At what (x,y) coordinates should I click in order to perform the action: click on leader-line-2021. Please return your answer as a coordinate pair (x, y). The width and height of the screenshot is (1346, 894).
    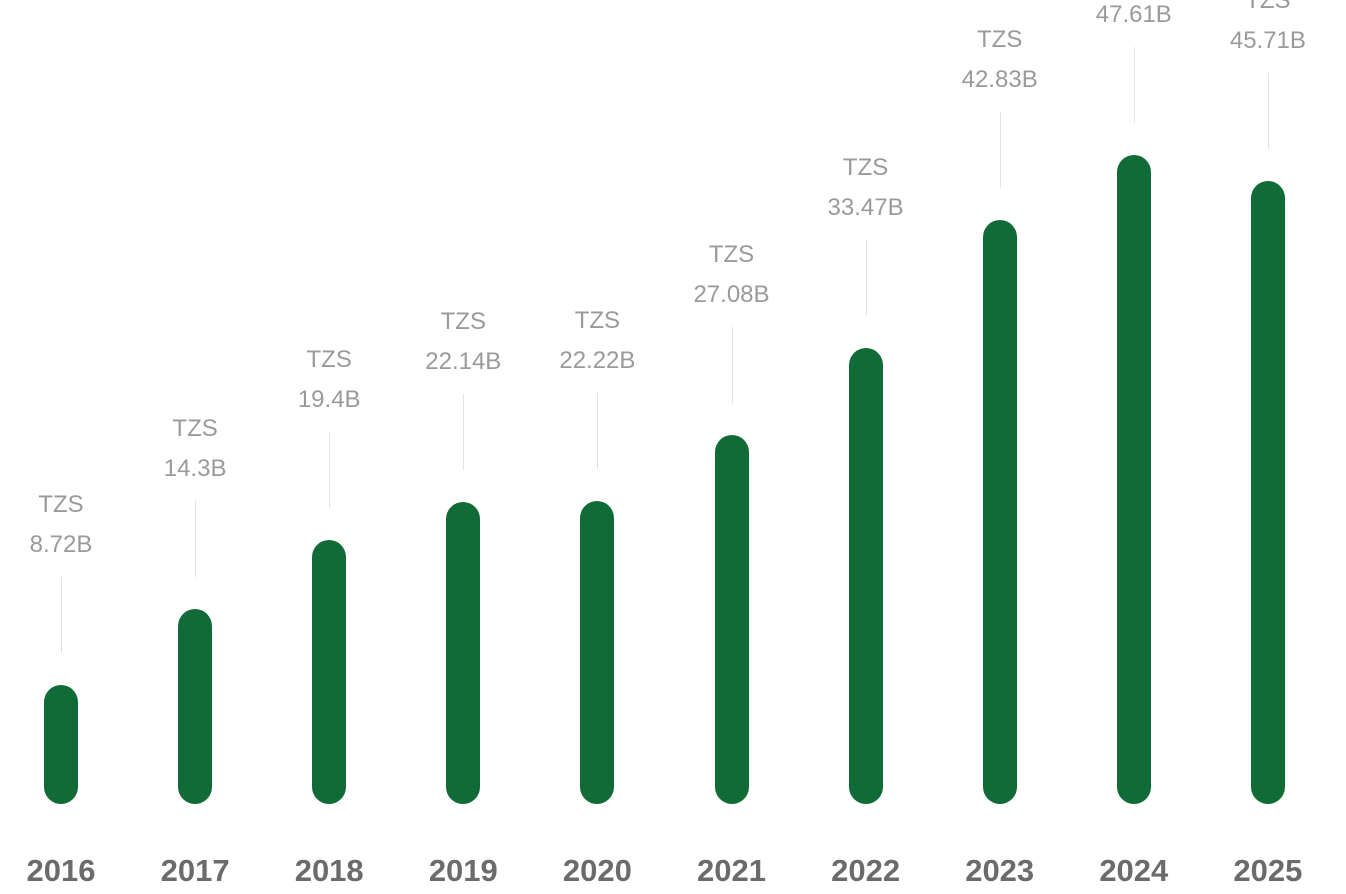
    Looking at the image, I should click on (732, 364).